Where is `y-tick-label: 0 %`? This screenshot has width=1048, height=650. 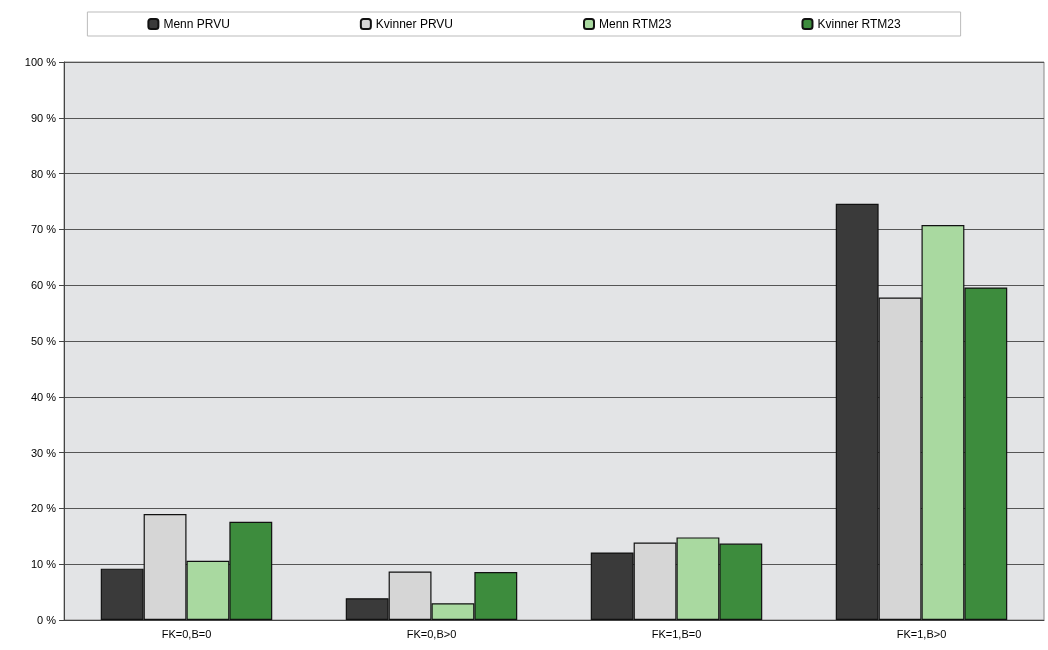 y-tick-label: 0 % is located at coordinates (47, 620).